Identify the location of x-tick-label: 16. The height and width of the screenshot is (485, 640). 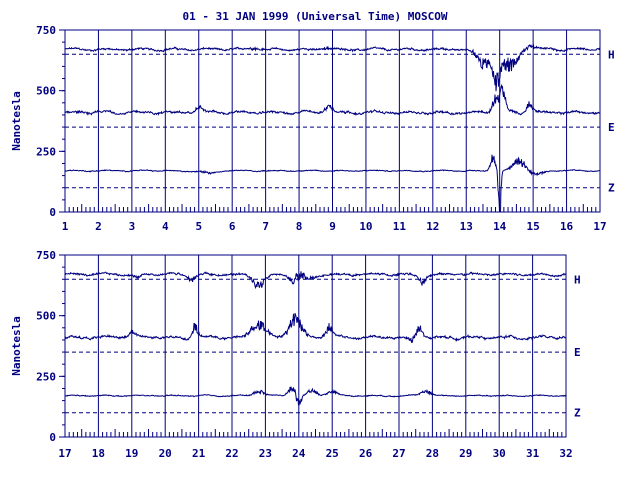
(567, 226).